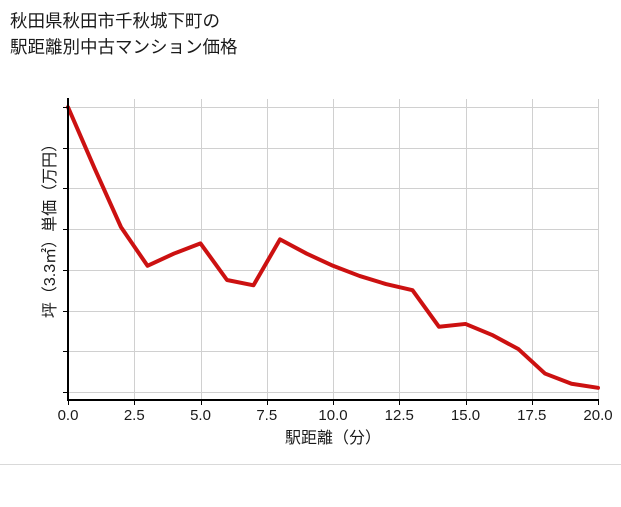  What do you see at coordinates (598, 415) in the screenshot?
I see `x-tick-label: 20.0` at bounding box center [598, 415].